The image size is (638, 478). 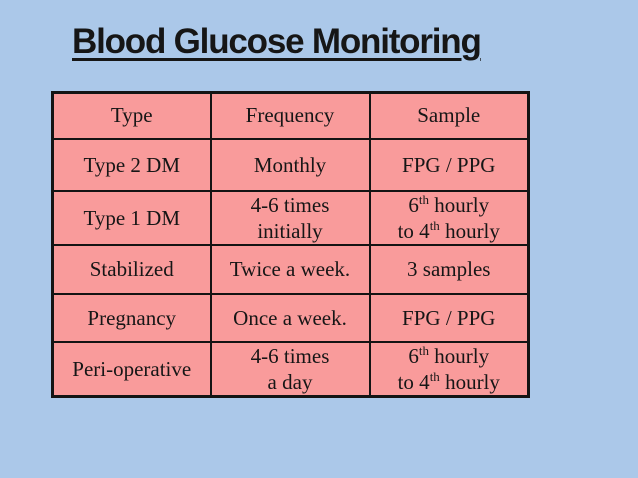 I want to click on column-header: Type, so click(x=131, y=115).